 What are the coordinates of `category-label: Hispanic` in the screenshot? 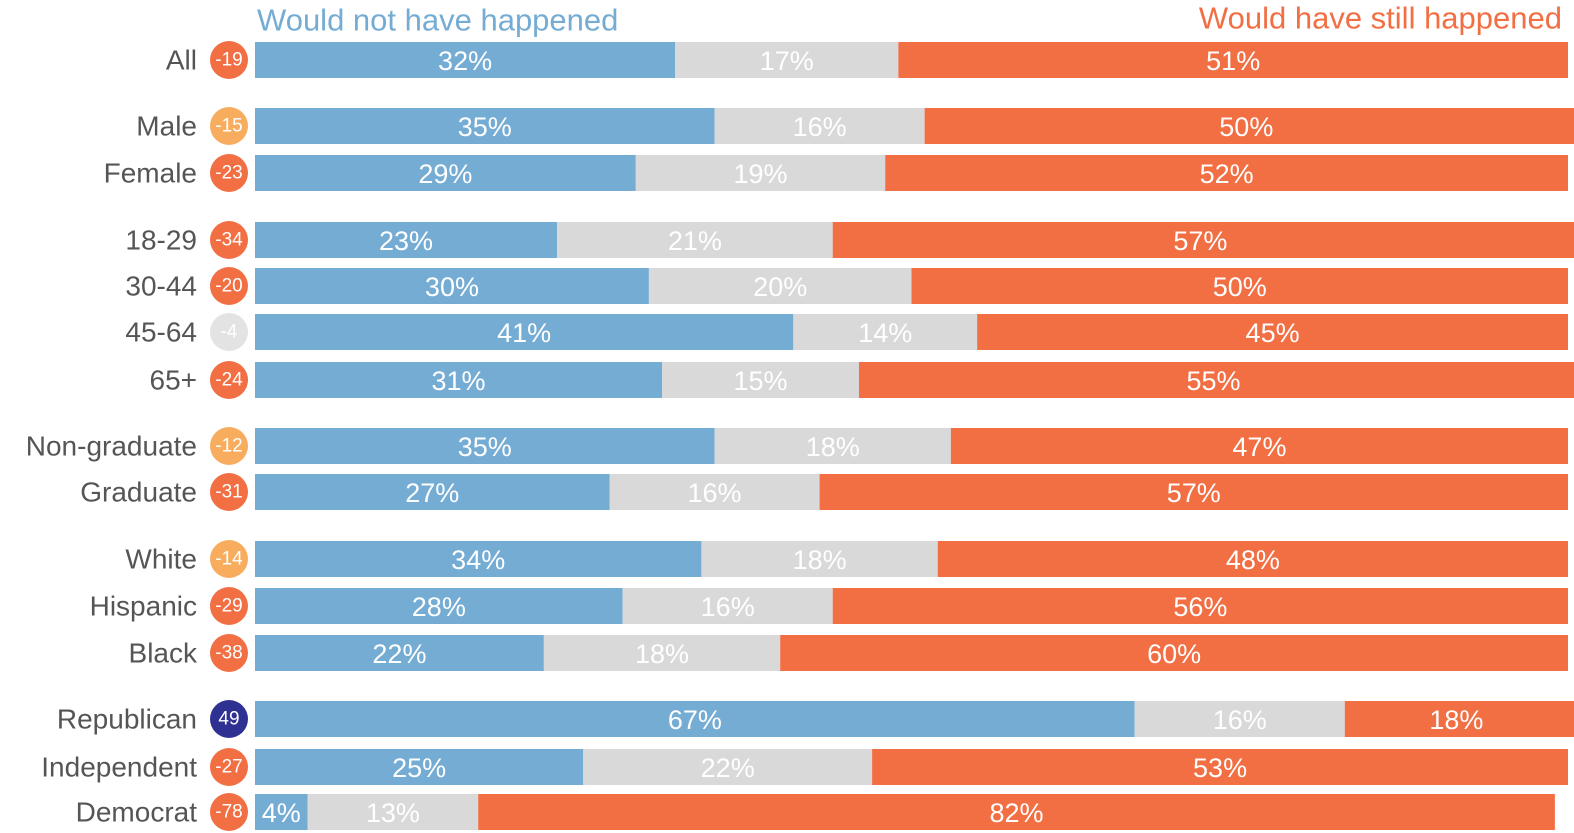 It's located at (143, 606).